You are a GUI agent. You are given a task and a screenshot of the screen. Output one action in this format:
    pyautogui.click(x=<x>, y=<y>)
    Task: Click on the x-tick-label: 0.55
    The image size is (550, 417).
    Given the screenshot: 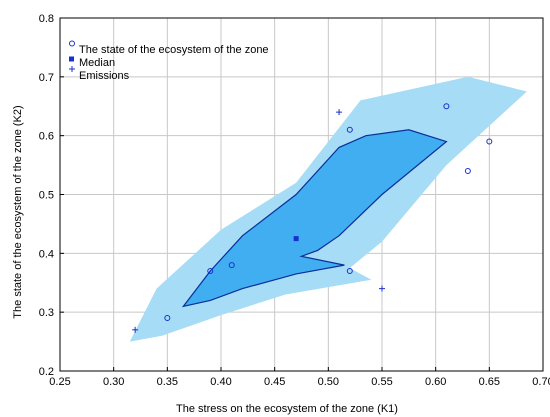 What is the action you would take?
    pyautogui.click(x=381, y=382)
    